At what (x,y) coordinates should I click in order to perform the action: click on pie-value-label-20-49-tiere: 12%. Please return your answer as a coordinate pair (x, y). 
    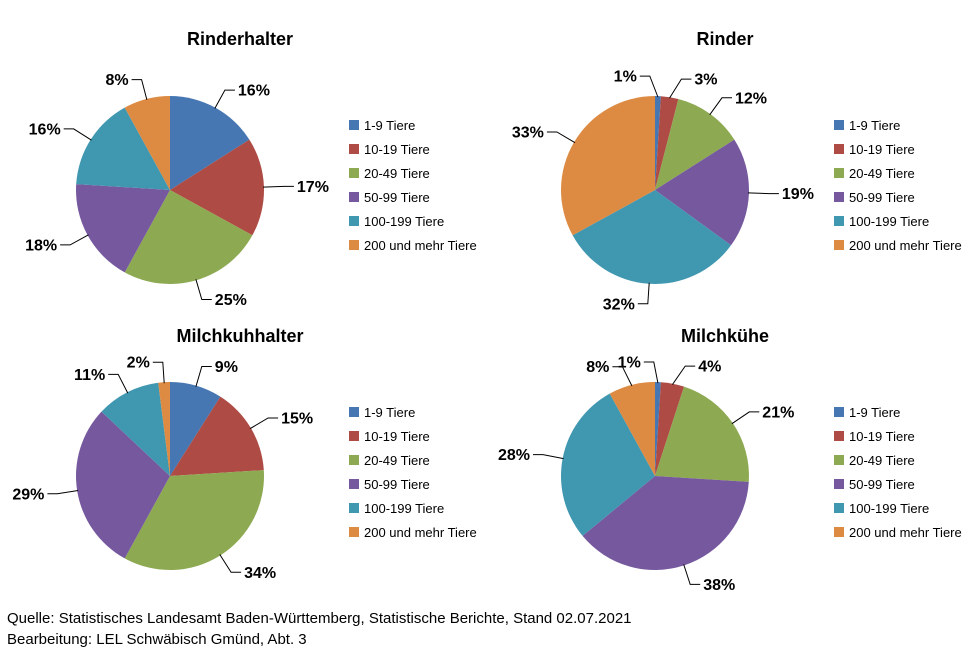
    Looking at the image, I should click on (751, 98).